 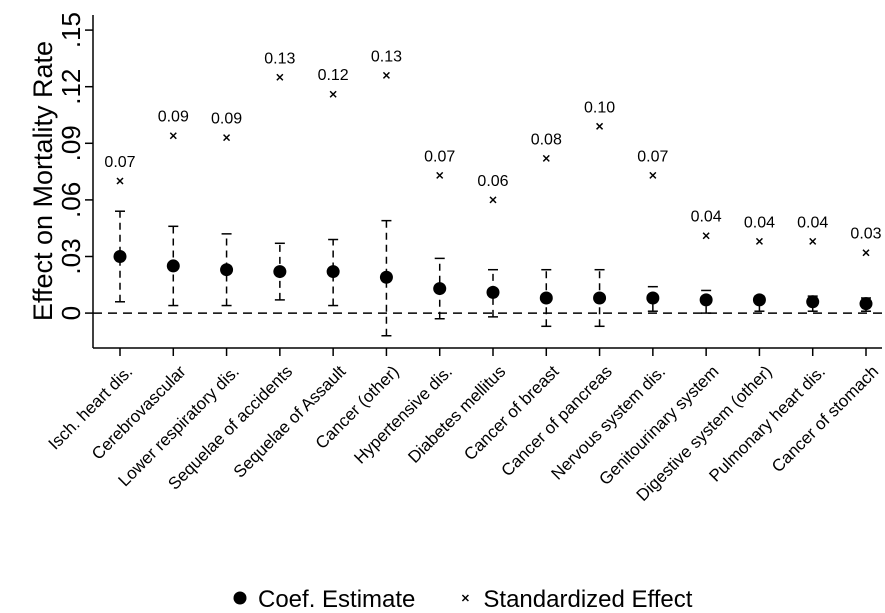 What do you see at coordinates (71, 143) in the screenshot?
I see `y-tick-label: .09` at bounding box center [71, 143].